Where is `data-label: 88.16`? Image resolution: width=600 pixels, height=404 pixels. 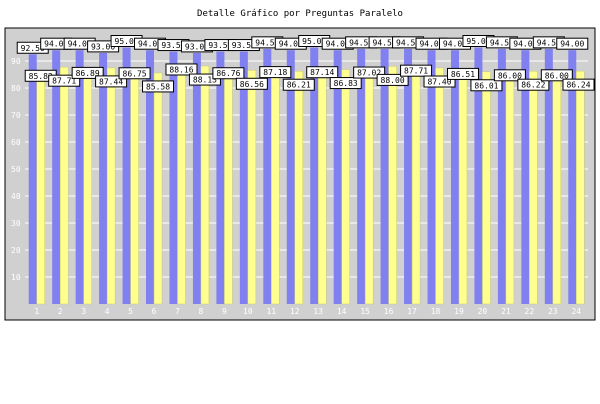
data-label: 88.16 is located at coordinates (181, 69).